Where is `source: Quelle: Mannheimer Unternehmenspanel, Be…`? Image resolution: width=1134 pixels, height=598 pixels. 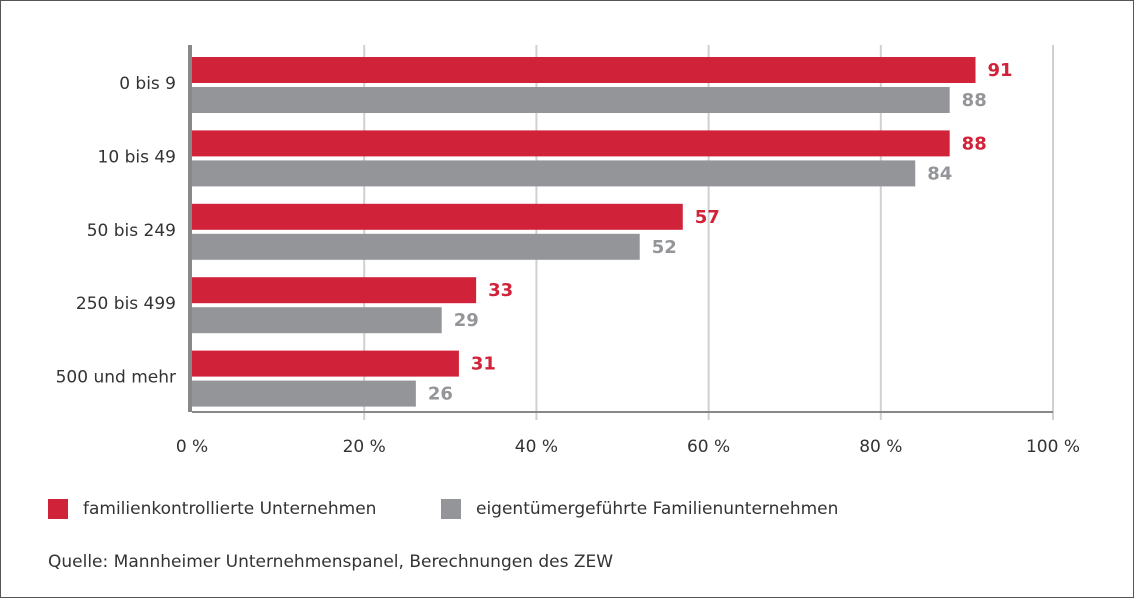 source: Quelle: Mannheimer Unternehmenspanel, Be… is located at coordinates (330, 562).